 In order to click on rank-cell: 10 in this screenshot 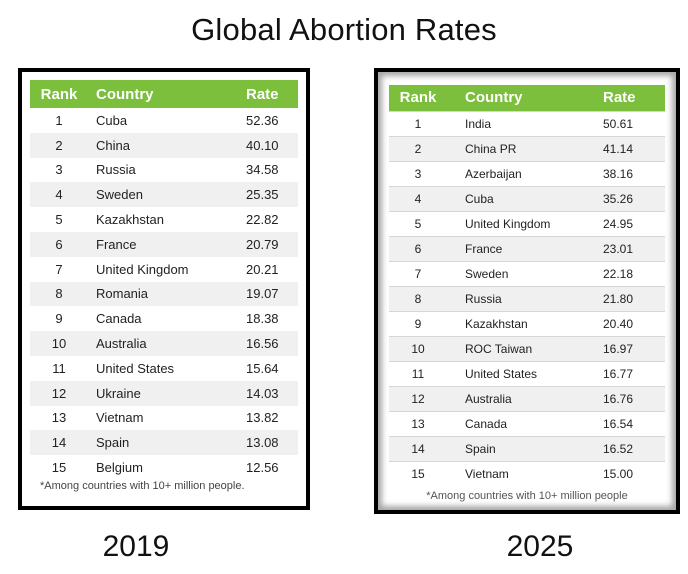, I will do `click(418, 348)`.